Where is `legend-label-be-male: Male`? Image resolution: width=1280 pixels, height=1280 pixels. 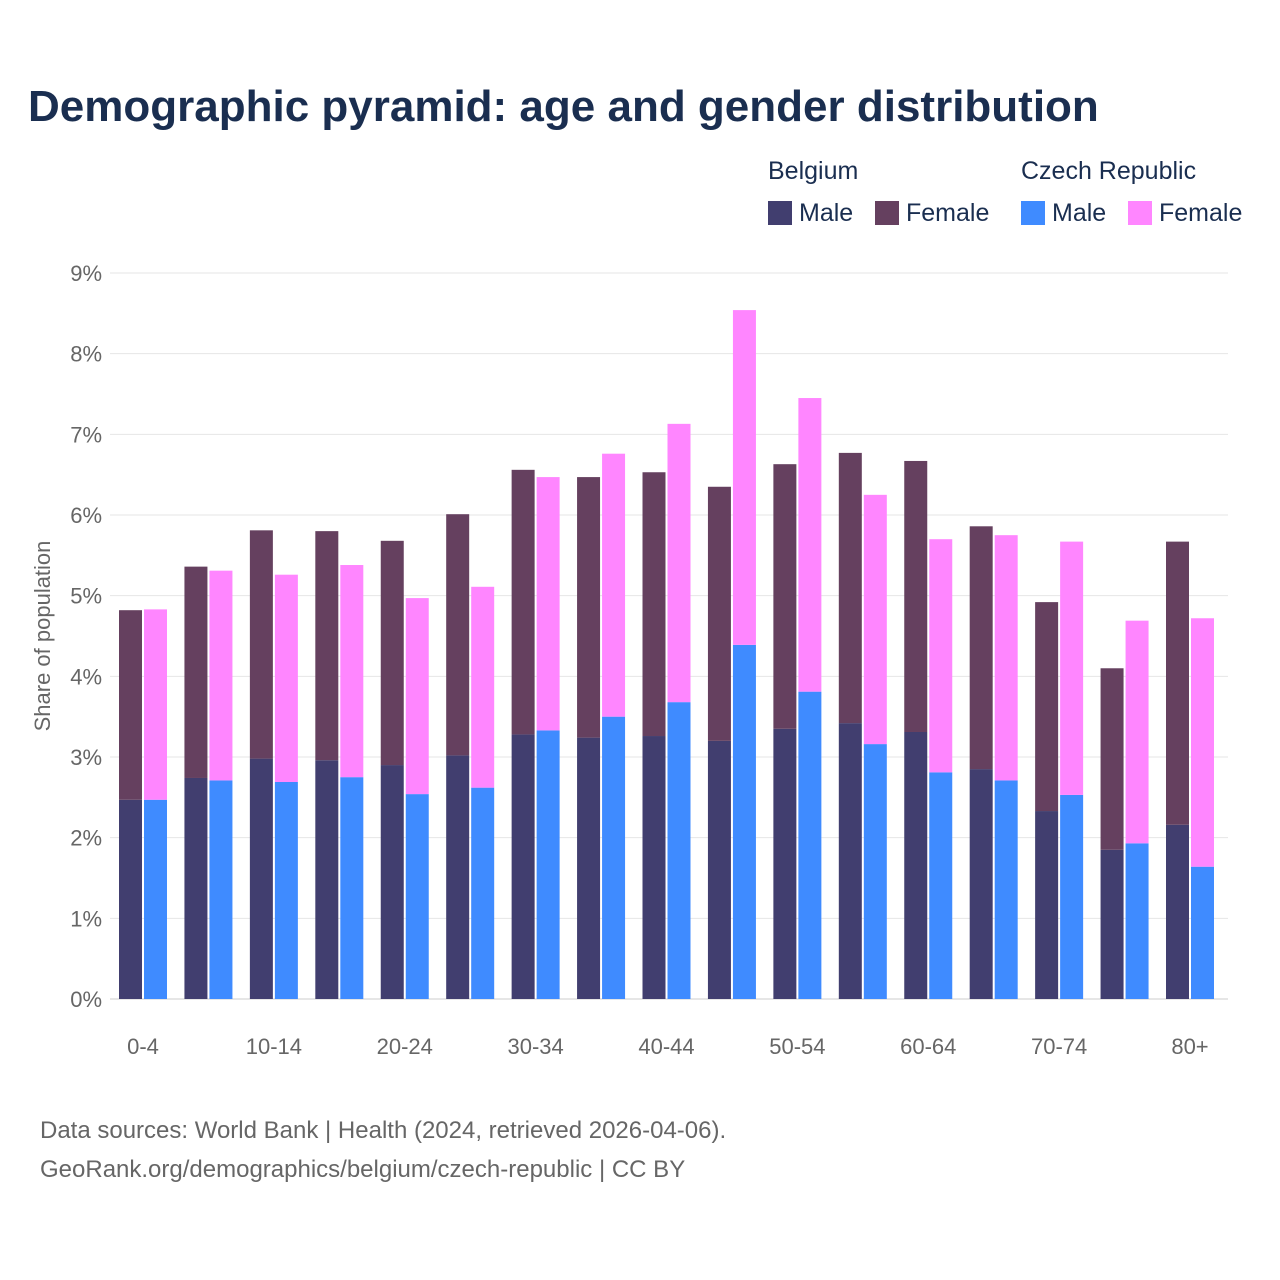 legend-label-be-male: Male is located at coordinates (826, 213).